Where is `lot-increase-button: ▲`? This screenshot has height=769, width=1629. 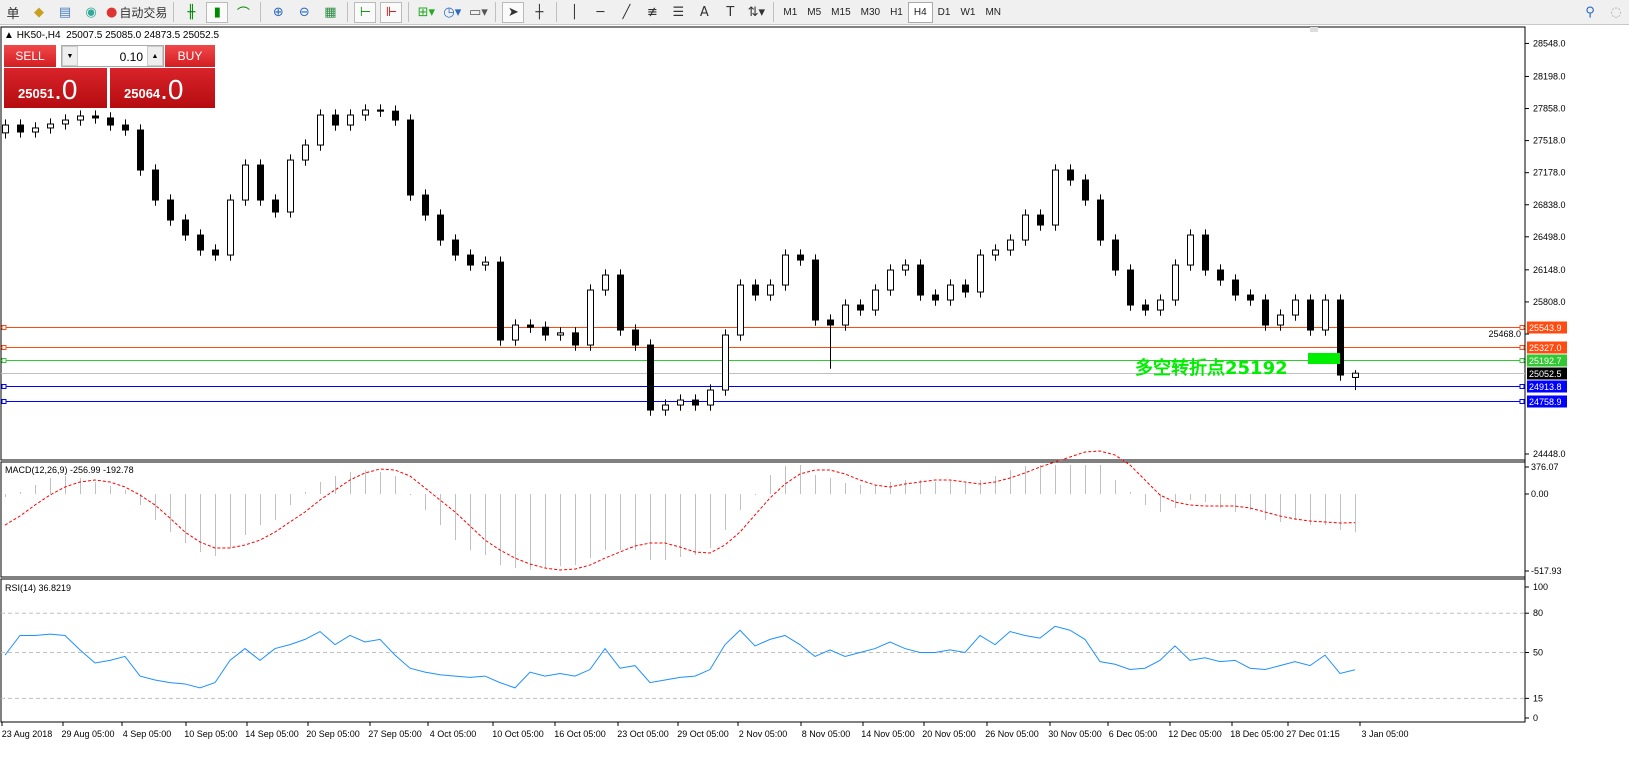
lot-increase-button: ▲ is located at coordinates (155, 56).